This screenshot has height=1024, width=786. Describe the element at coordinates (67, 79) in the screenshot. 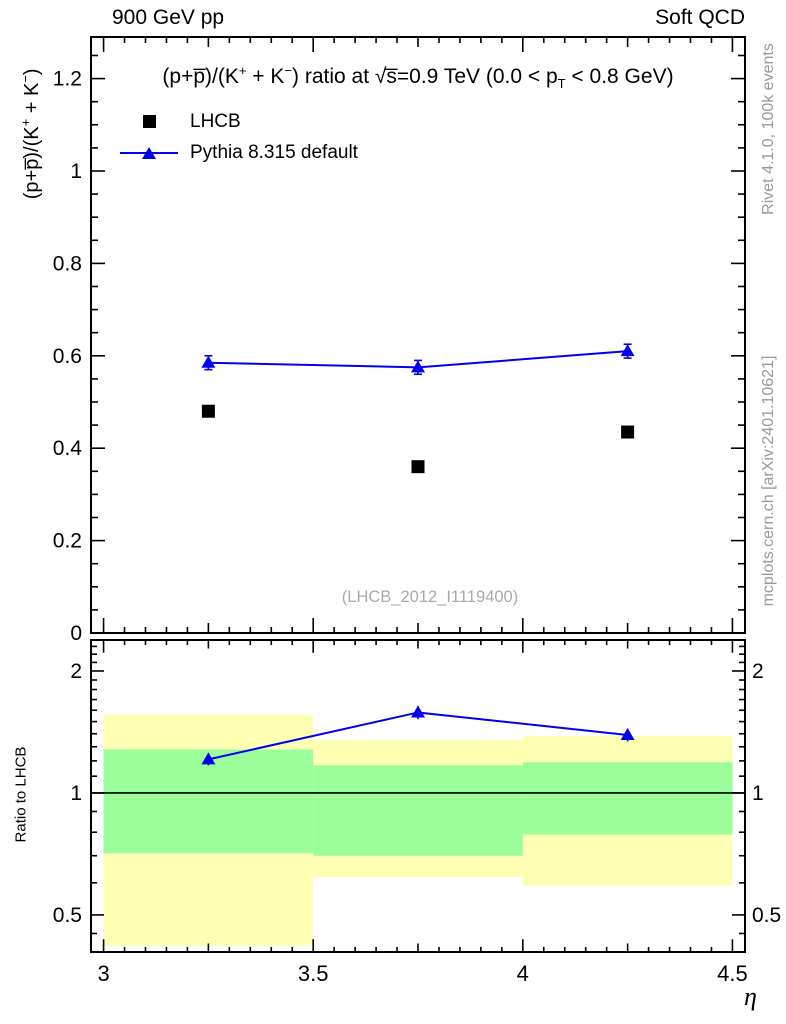

I see `tick-label: 1.2` at that location.